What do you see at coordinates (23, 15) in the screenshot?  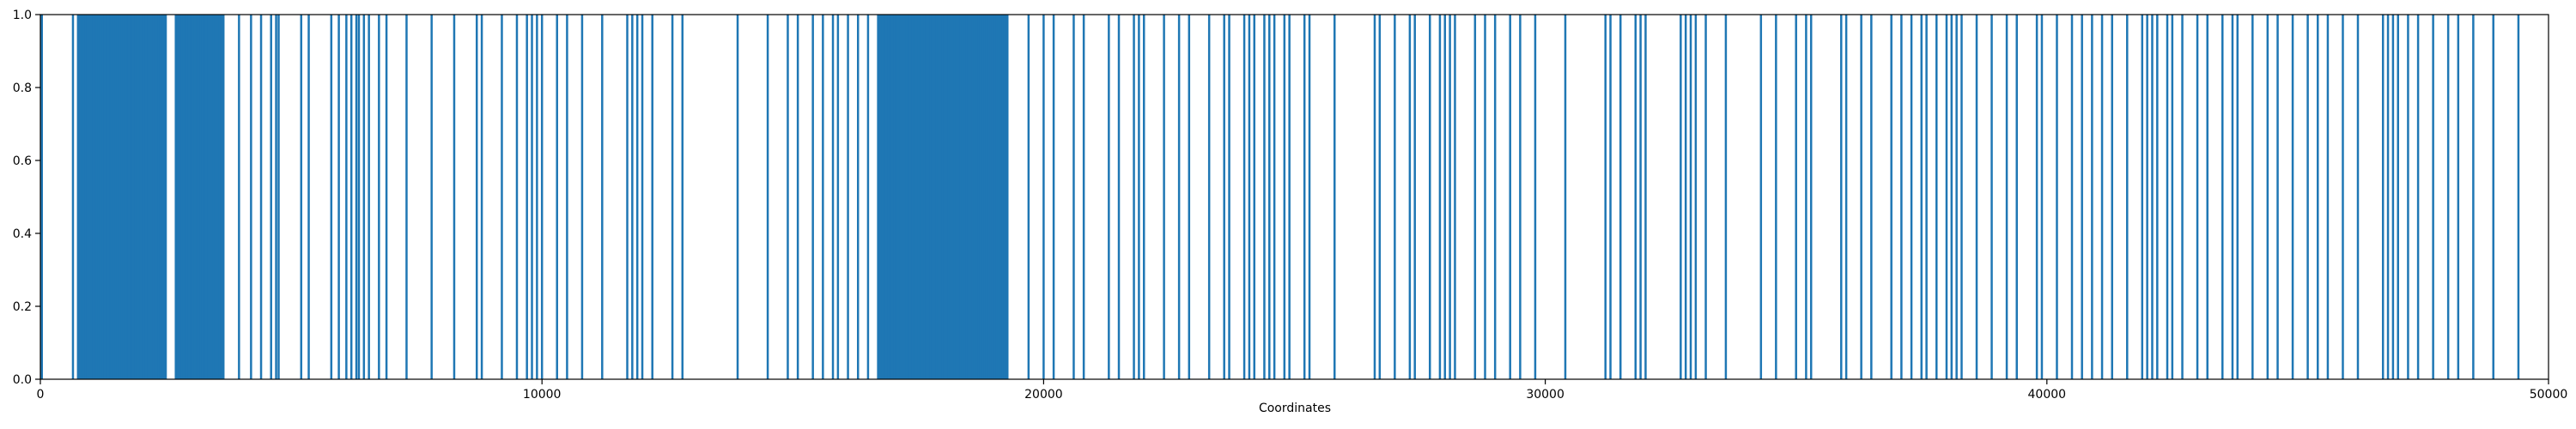 I see `y-tick-label: 1.0` at bounding box center [23, 15].